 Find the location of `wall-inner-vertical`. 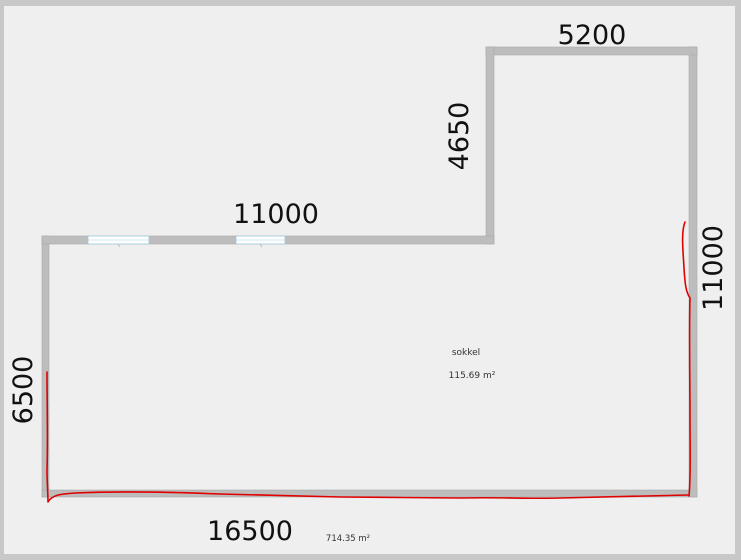

wall-inner-vertical is located at coordinates (490, 145).